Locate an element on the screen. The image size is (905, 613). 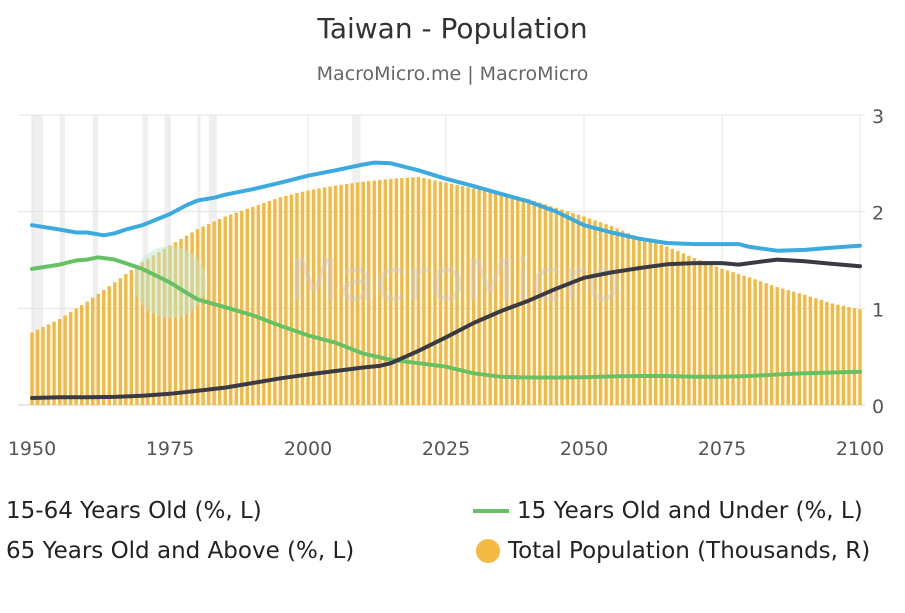
legend-dot-symbol is located at coordinates (488, 551).